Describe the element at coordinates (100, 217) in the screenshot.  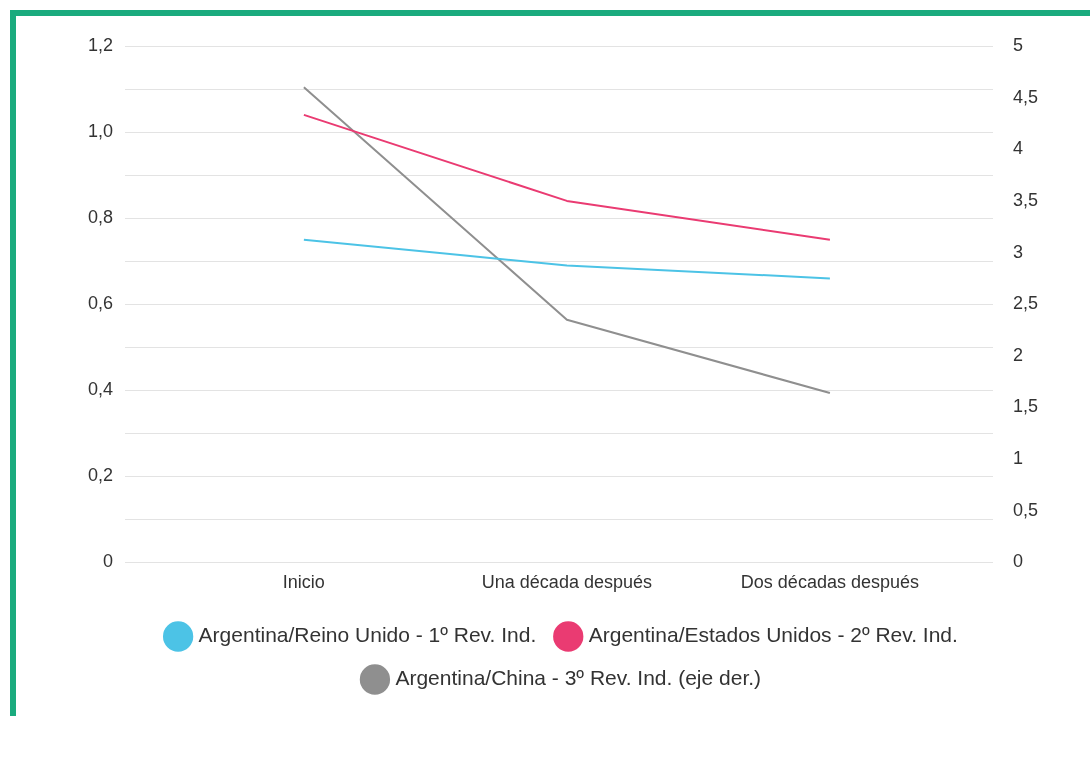
I see `y-tick-label: 0,8` at that location.